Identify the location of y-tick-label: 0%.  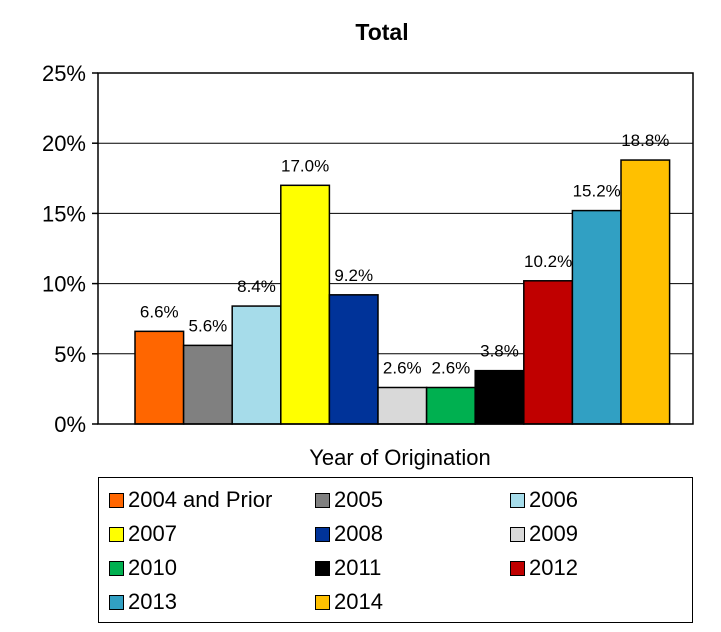
(70, 424).